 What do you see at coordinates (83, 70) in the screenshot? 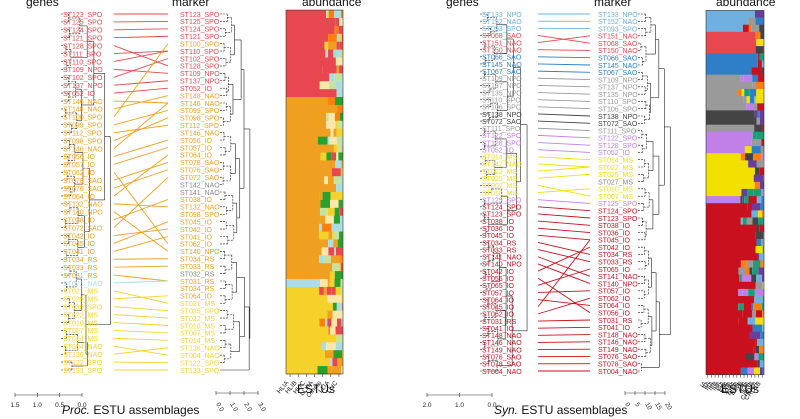
I see `proc-gene-label: ST109_NPO` at bounding box center [83, 70].